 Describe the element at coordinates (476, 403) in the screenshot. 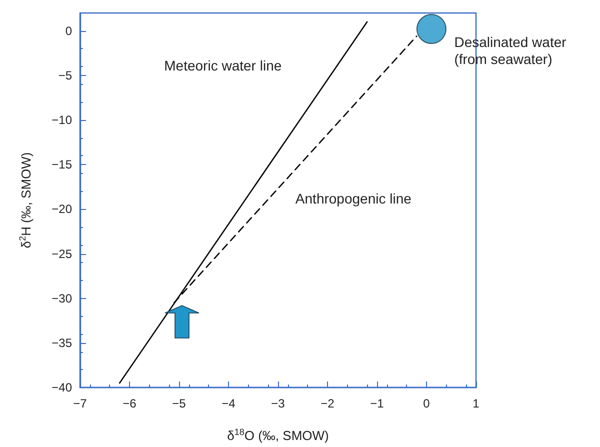

I see `x-tick-label: 1` at that location.